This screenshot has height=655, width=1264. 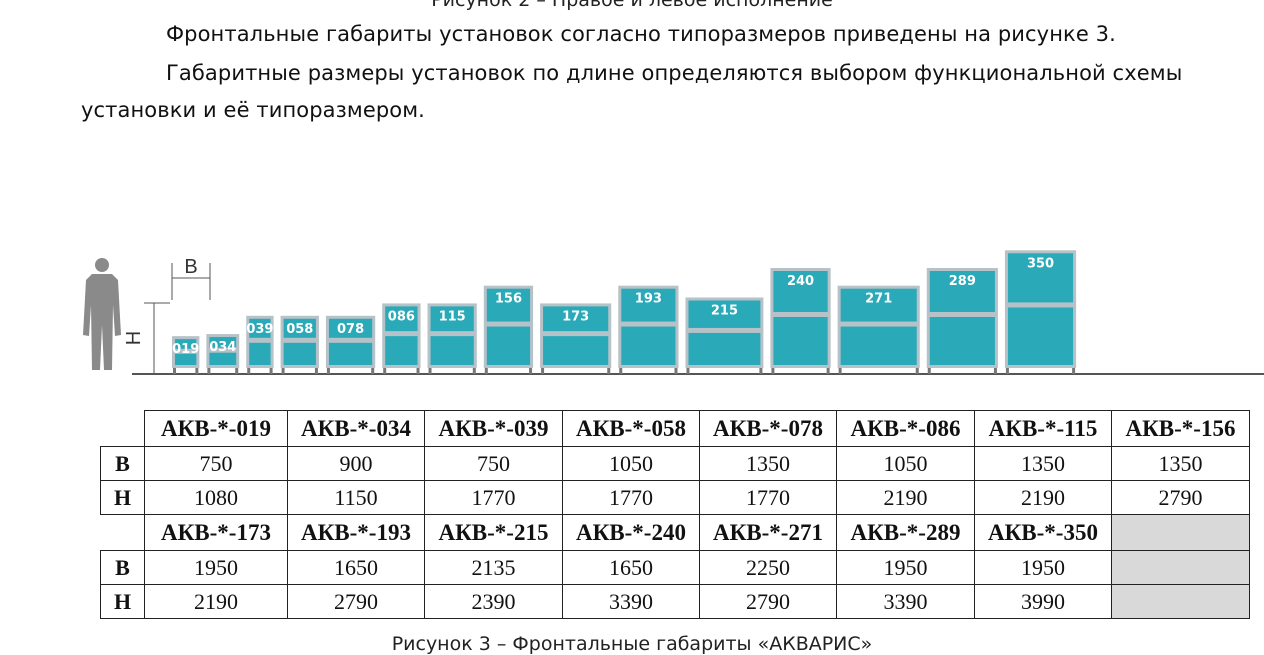 I want to click on b-value-cell: 1050, so click(x=905, y=463).